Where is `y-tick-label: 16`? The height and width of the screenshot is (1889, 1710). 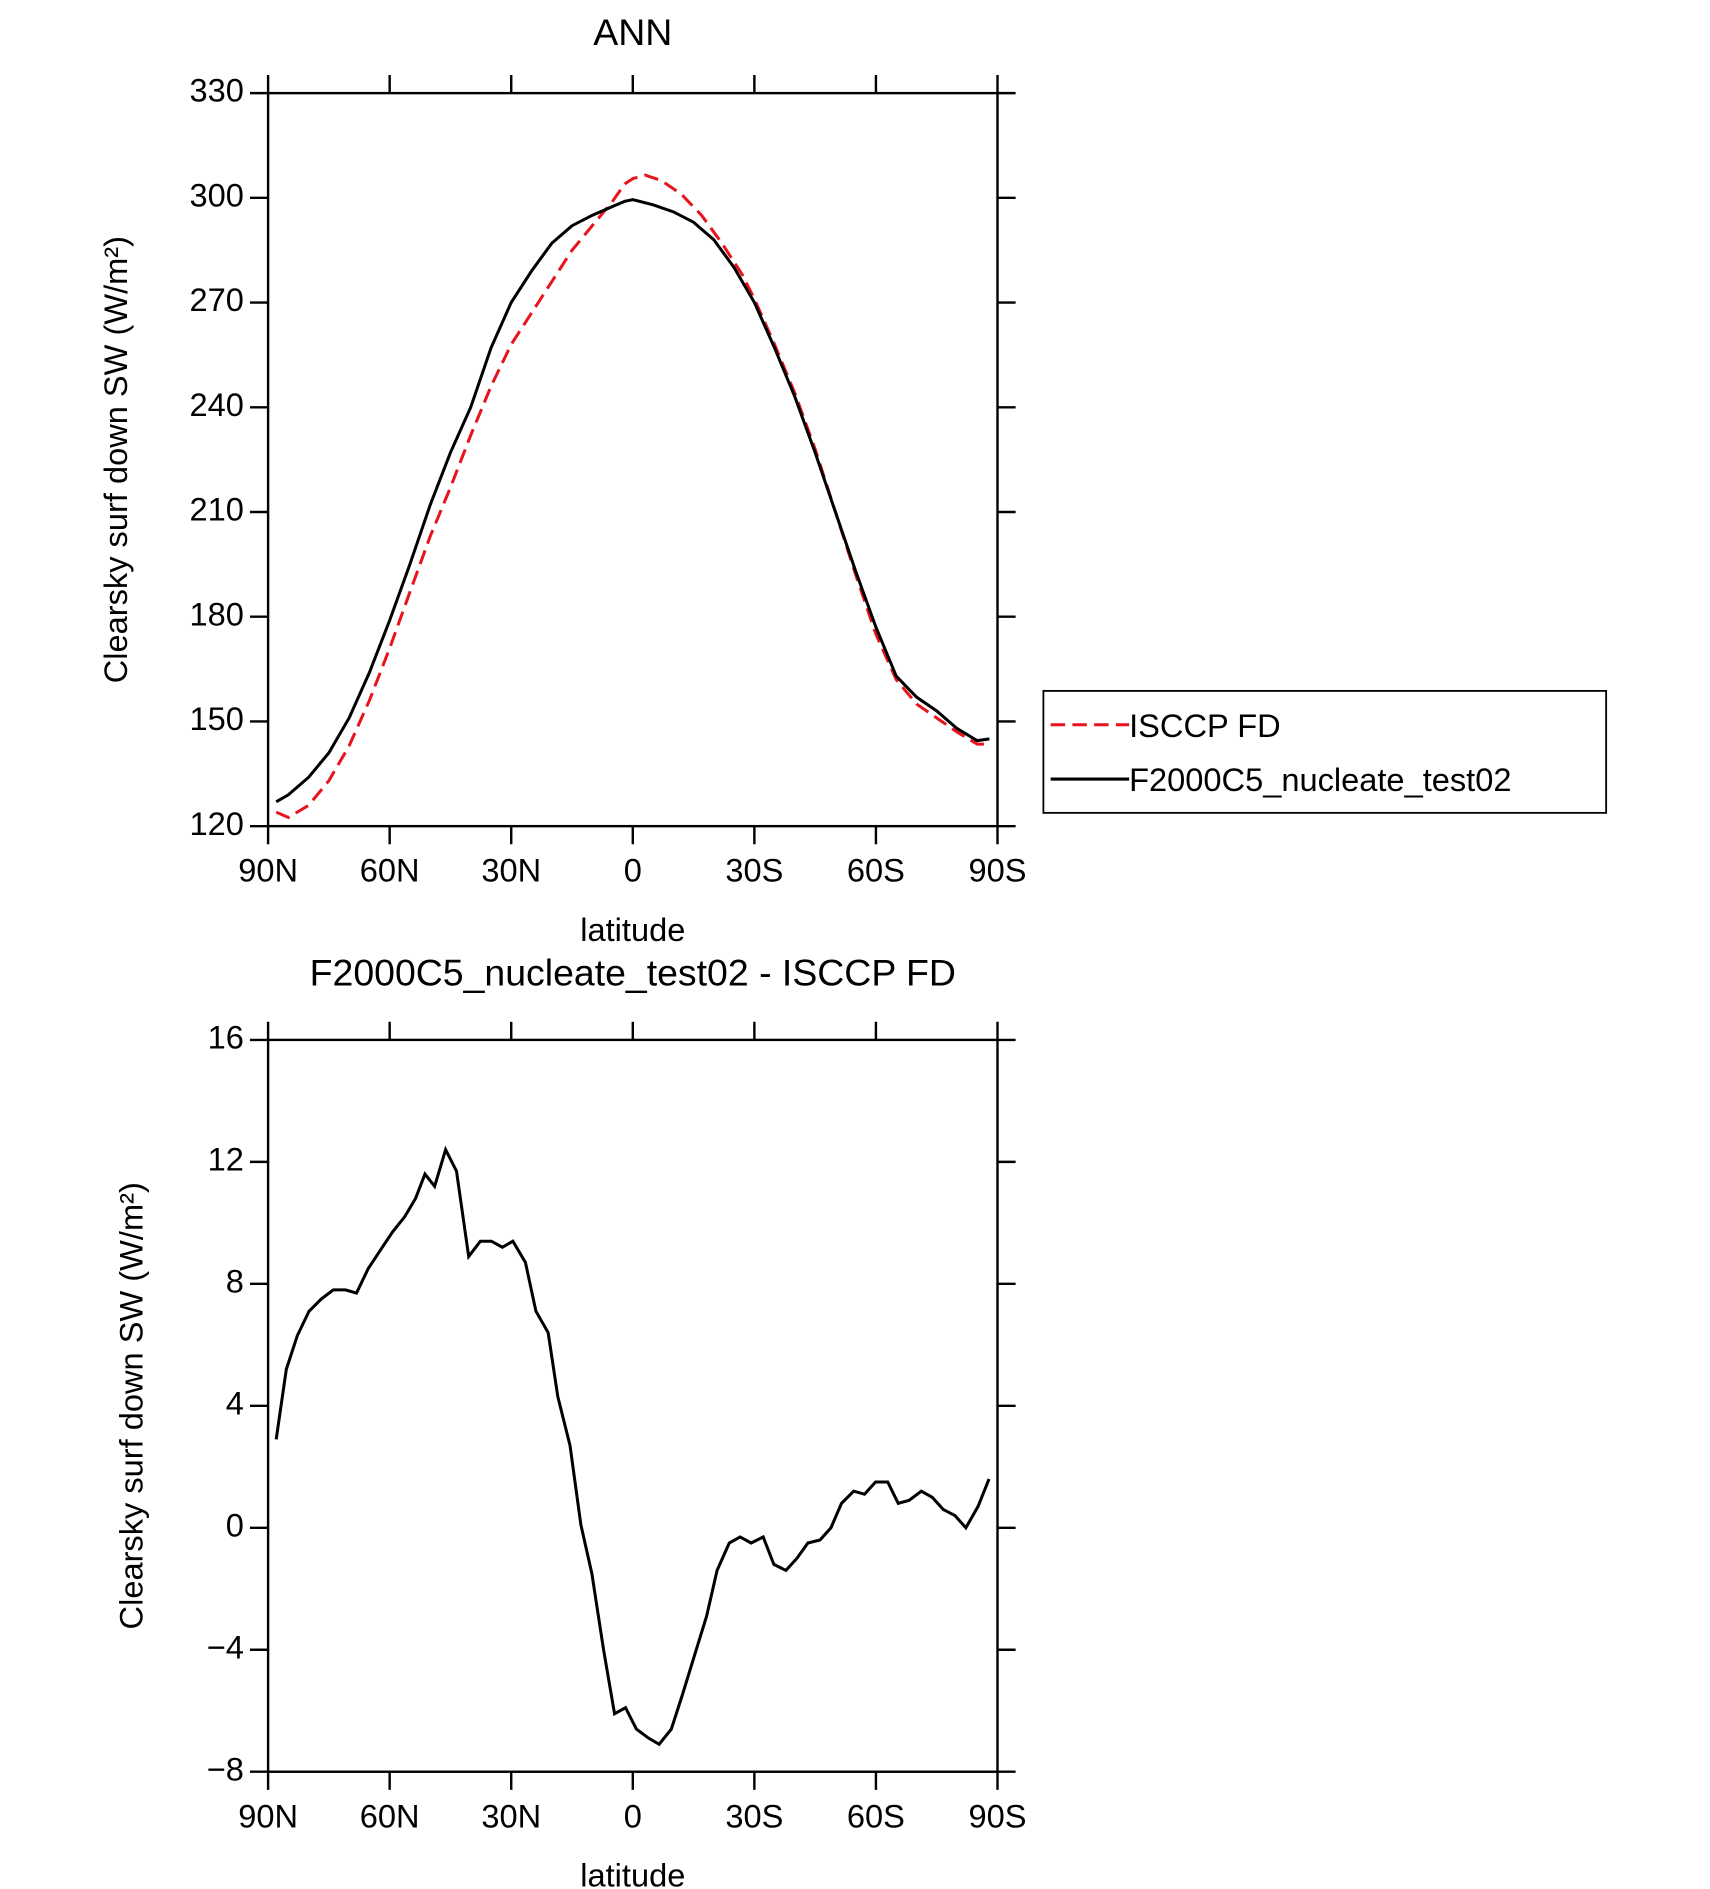 y-tick-label: 16 is located at coordinates (226, 1037).